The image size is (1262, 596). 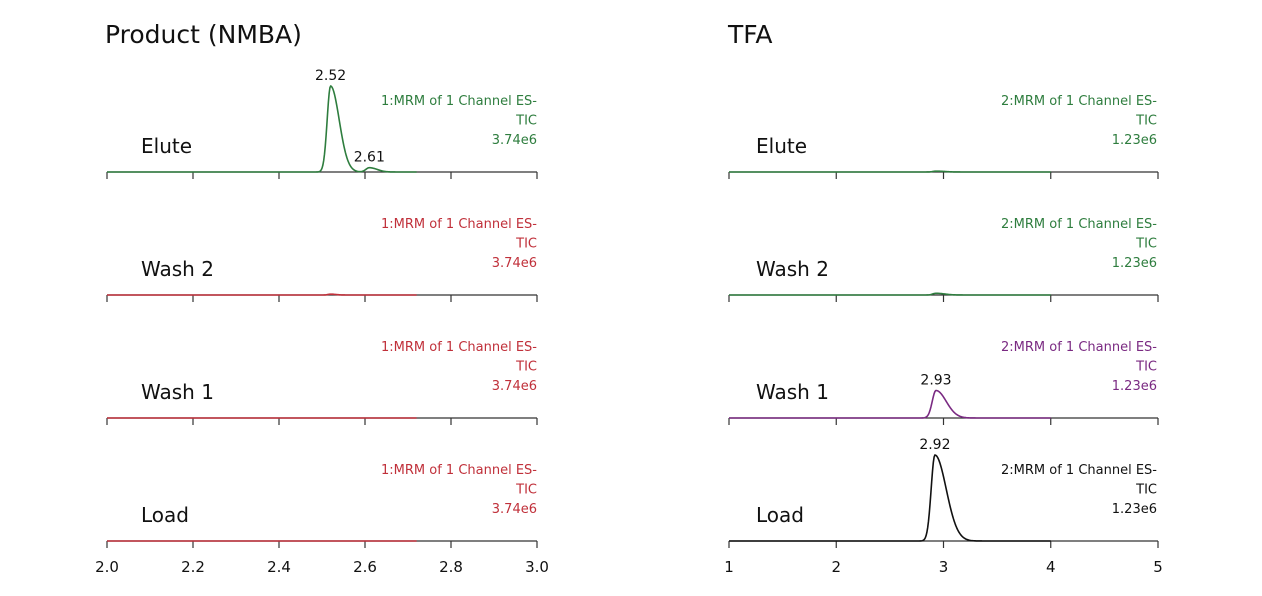 I want to click on x-tick-label: 2.6, so click(x=365, y=567).